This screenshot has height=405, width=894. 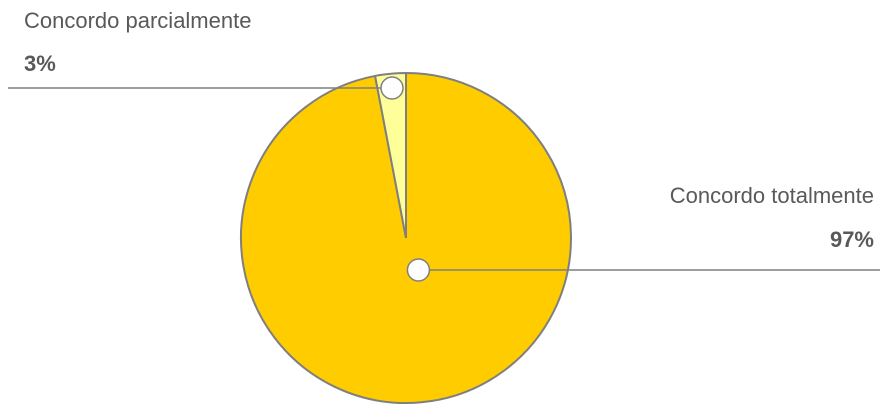 What do you see at coordinates (852, 239) in the screenshot?
I see `value-label: 97%` at bounding box center [852, 239].